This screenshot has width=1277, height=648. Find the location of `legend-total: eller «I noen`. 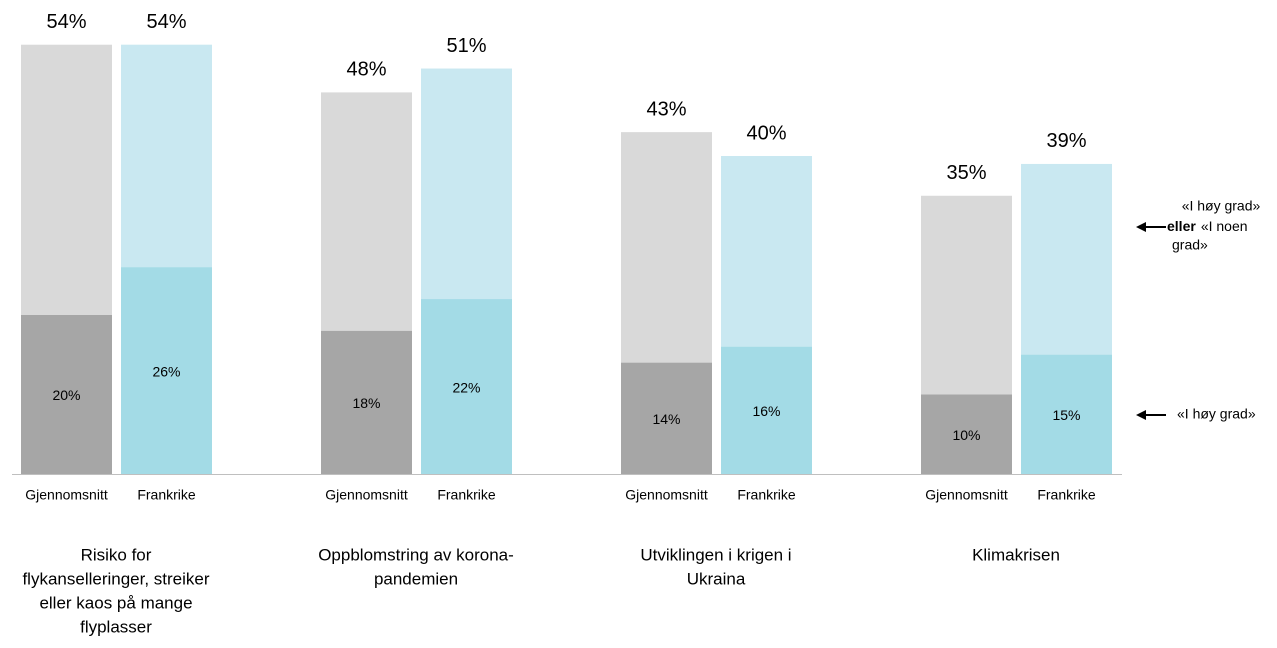

legend-total: eller «I noen is located at coordinates (1207, 226).